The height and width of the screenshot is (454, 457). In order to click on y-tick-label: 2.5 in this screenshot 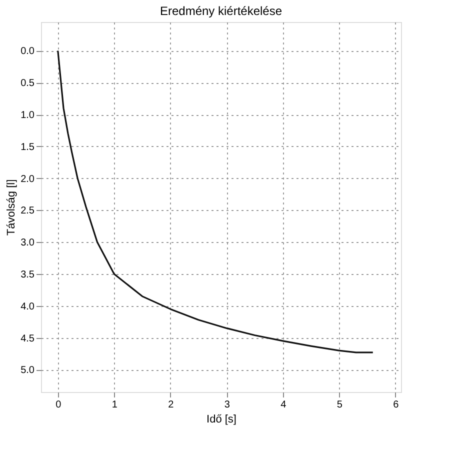, I will do `click(27, 211)`.